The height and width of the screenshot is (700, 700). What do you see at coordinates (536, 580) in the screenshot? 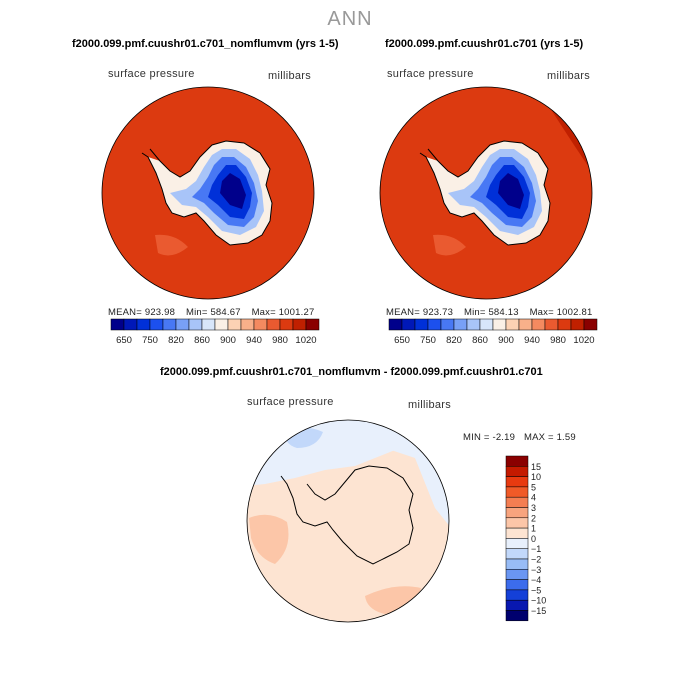
I see `colorbar-diff-tick-label: −4` at bounding box center [536, 580].